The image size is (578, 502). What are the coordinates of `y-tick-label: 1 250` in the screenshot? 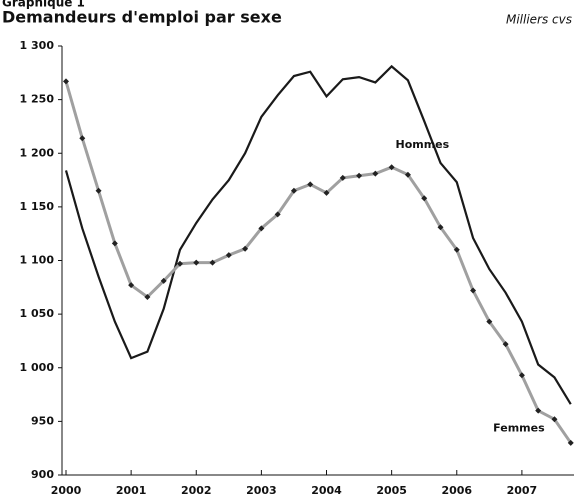 It's located at (37, 99).